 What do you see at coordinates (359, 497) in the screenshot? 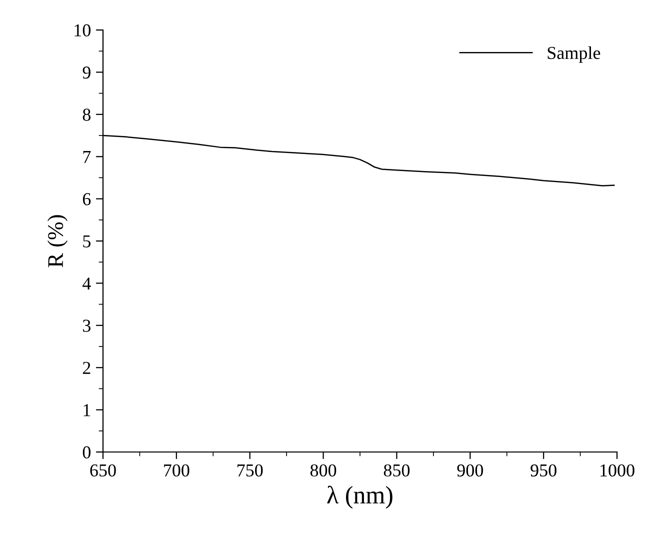
I see `x-axis-title: λ (nm)` at bounding box center [359, 497].